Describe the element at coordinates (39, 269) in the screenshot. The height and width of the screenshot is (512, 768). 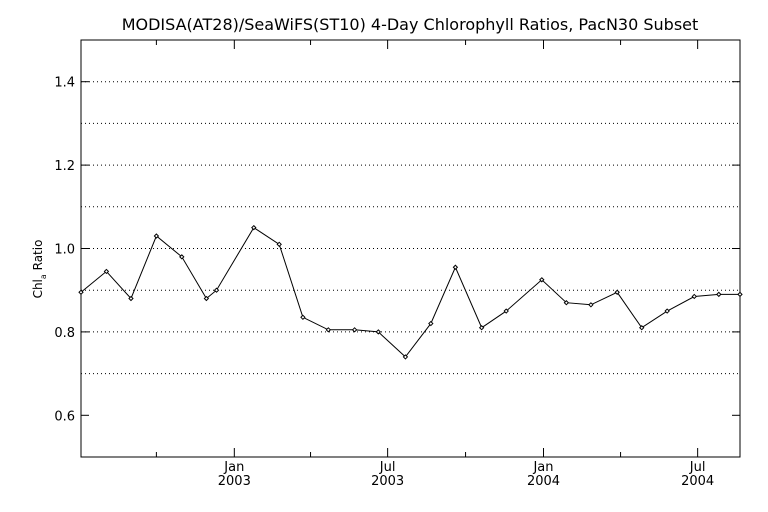
I see `y-axis-label: Chla Ratio` at that location.